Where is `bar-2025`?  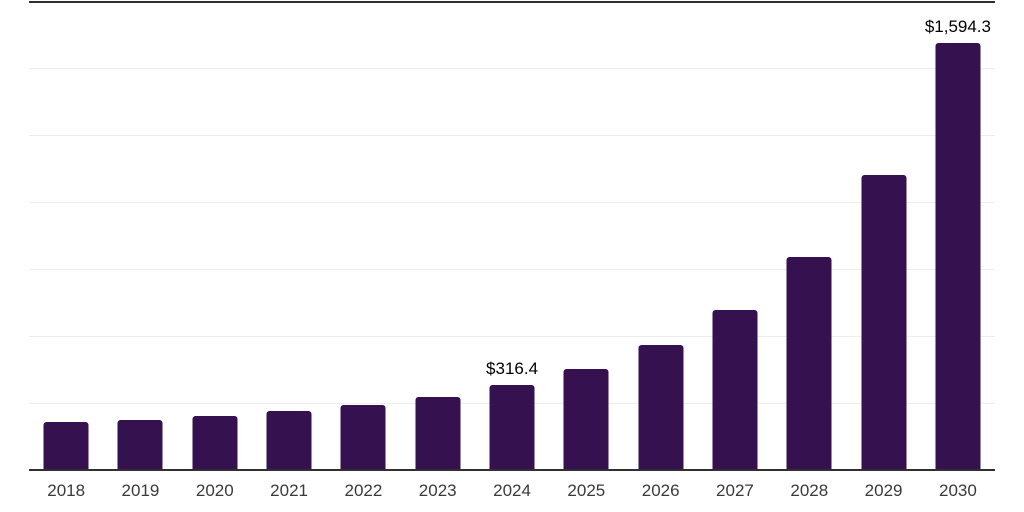 bar-2025 is located at coordinates (586, 419).